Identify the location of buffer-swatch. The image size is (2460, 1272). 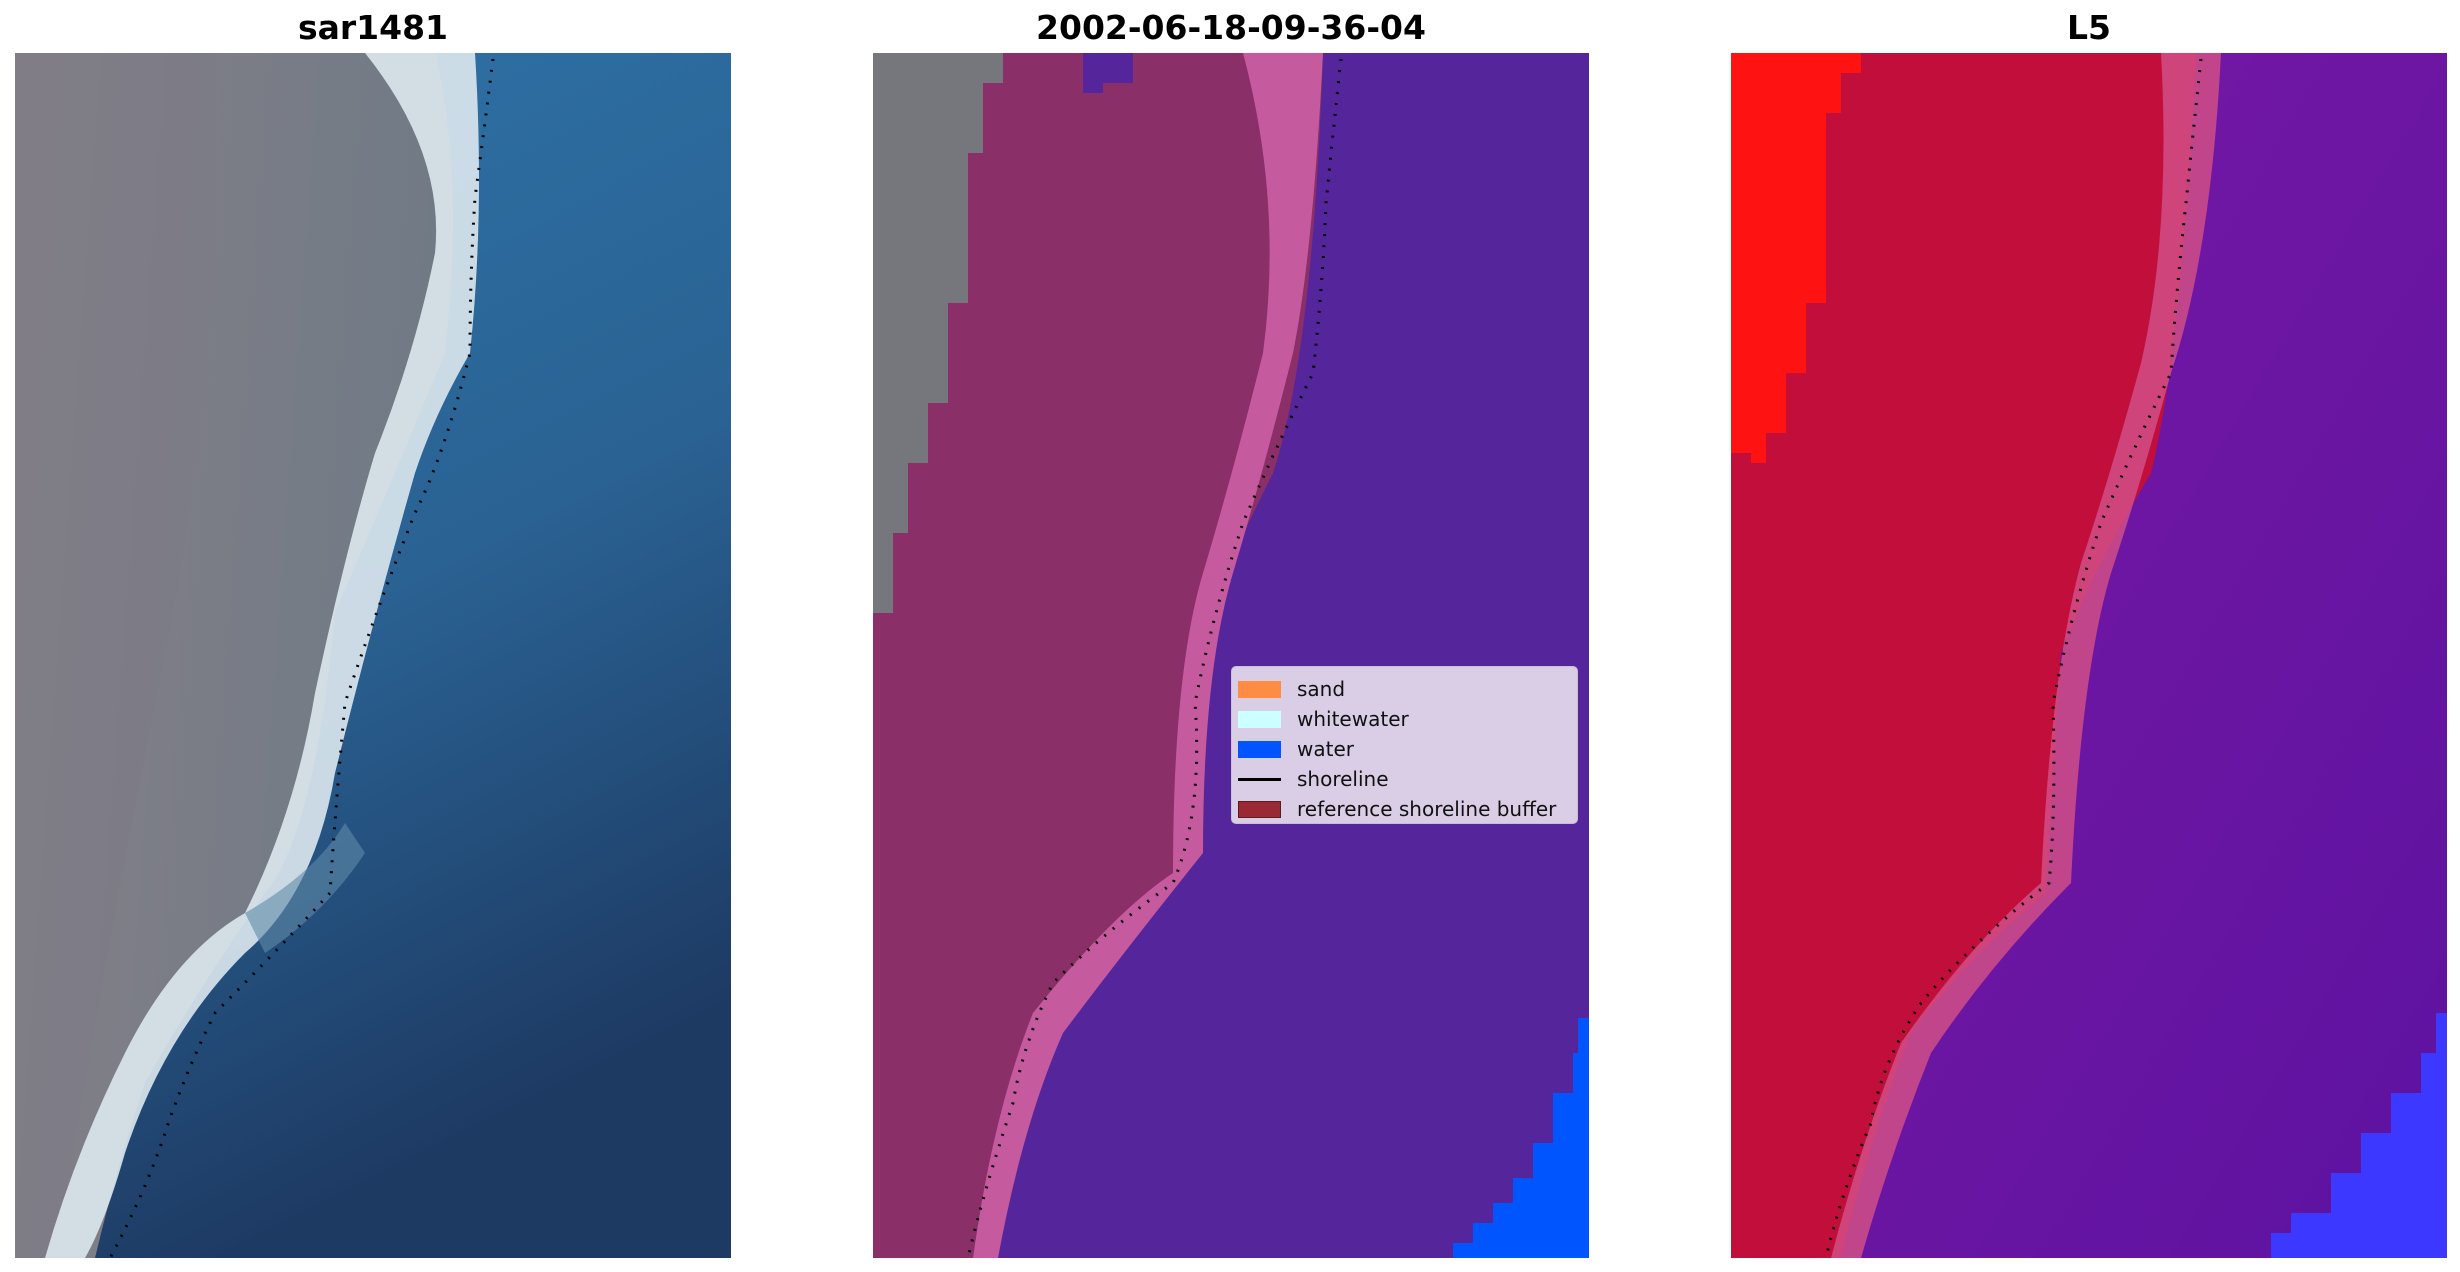
(1259, 809).